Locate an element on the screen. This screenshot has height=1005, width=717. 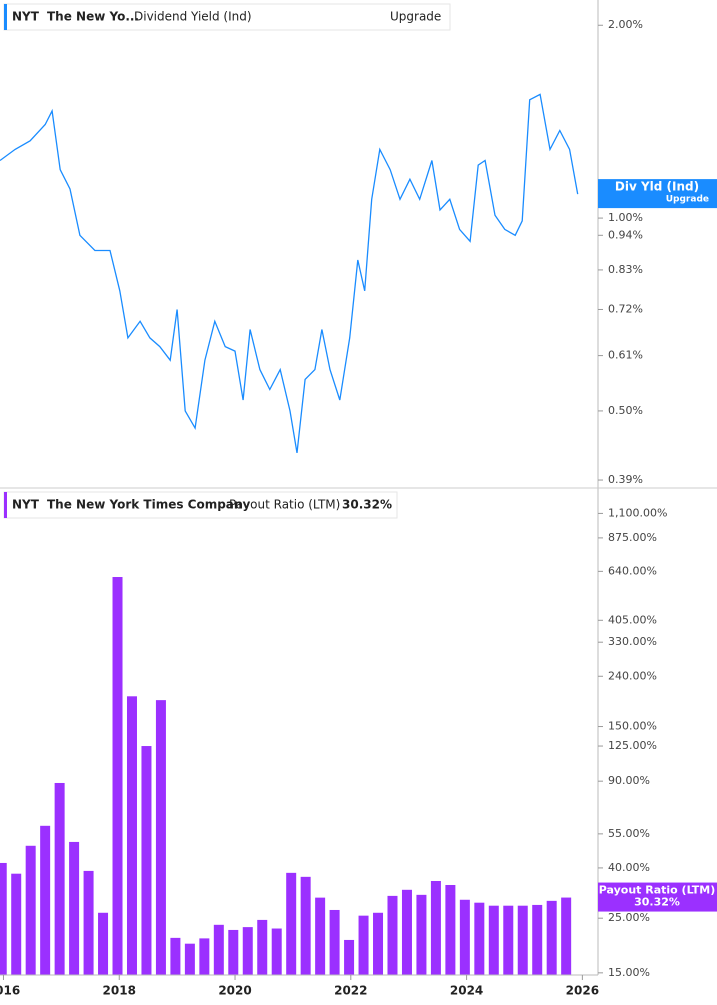
y-tick-label: 405.00% is located at coordinates (632, 619).